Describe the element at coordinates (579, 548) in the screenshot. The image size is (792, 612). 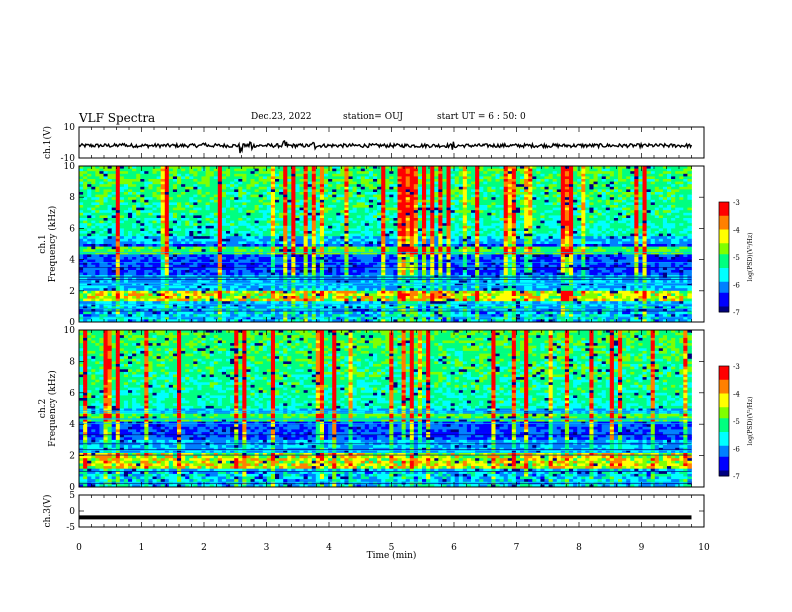
I see `x-tick-label: 8` at that location.